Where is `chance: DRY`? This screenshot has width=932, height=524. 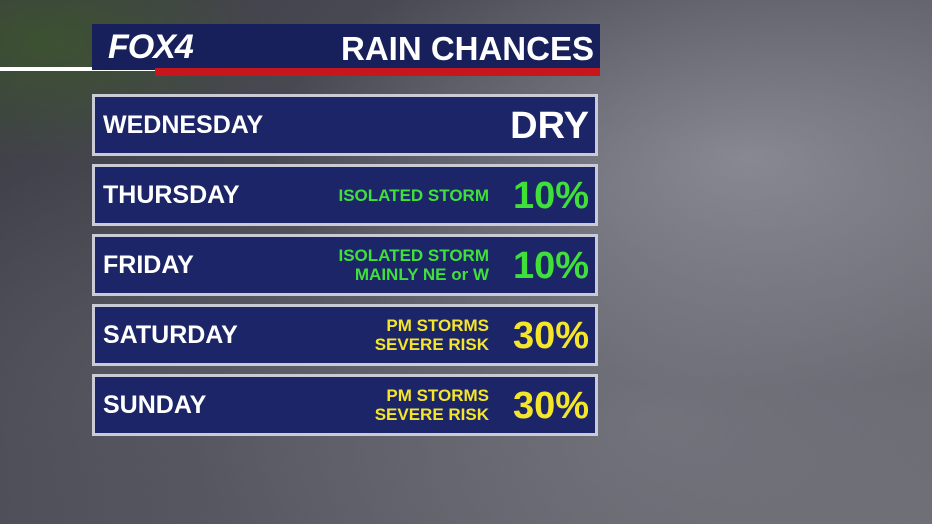 chance: DRY is located at coordinates (549, 126).